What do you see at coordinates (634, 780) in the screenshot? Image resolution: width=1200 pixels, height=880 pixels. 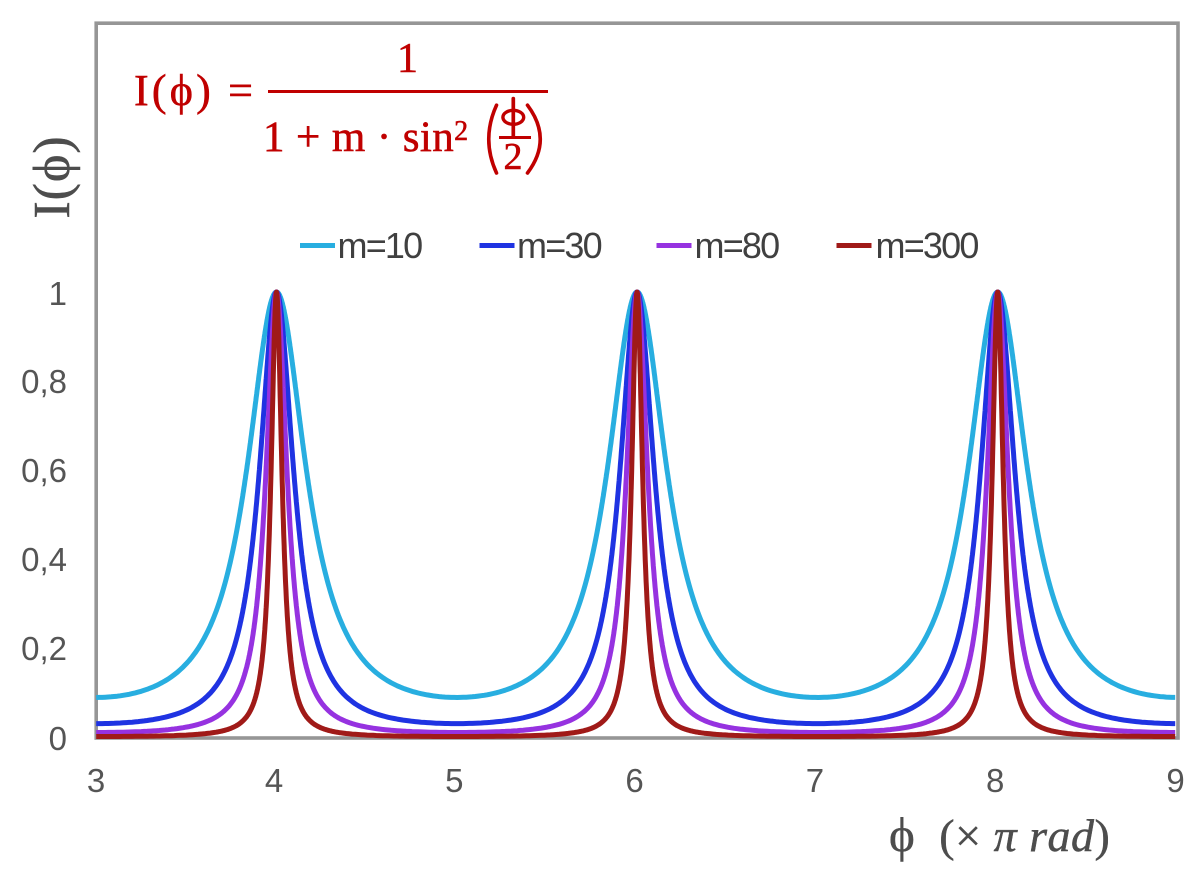 I see `svg-text: 6` at bounding box center [634, 780].